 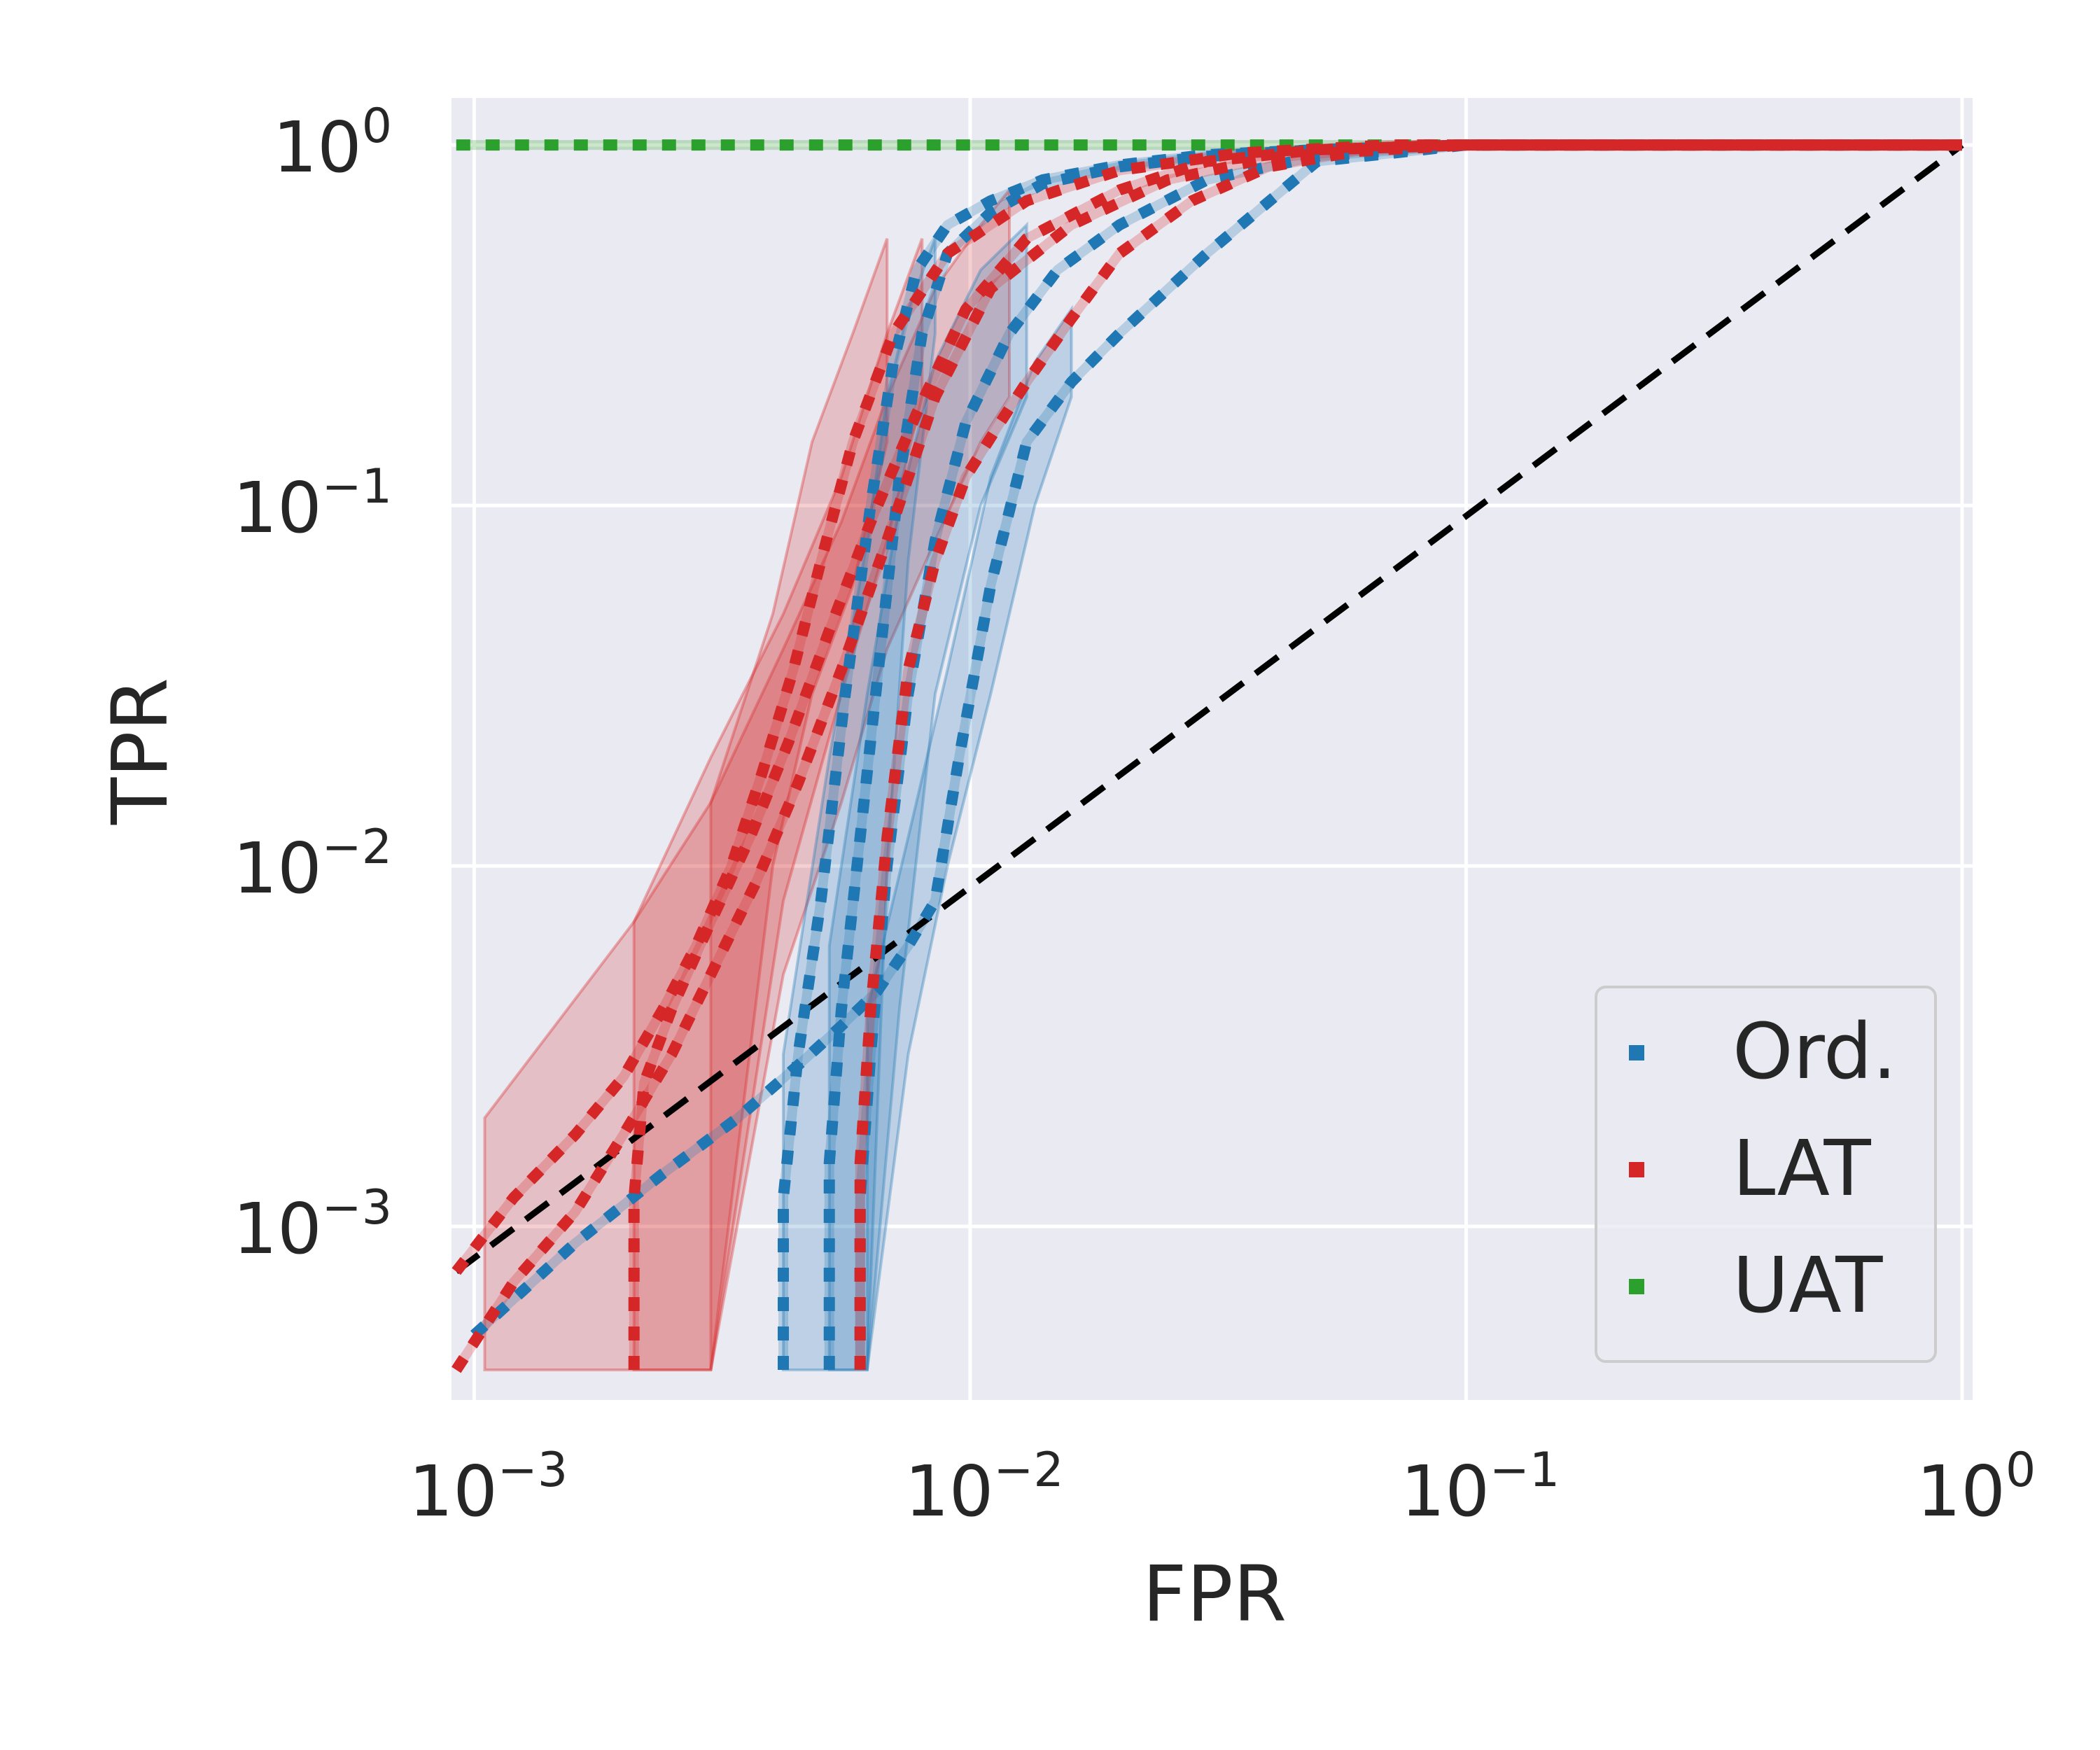 What do you see at coordinates (1480, 1487) in the screenshot?
I see `x-tick-label: 10⁻¹` at bounding box center [1480, 1487].